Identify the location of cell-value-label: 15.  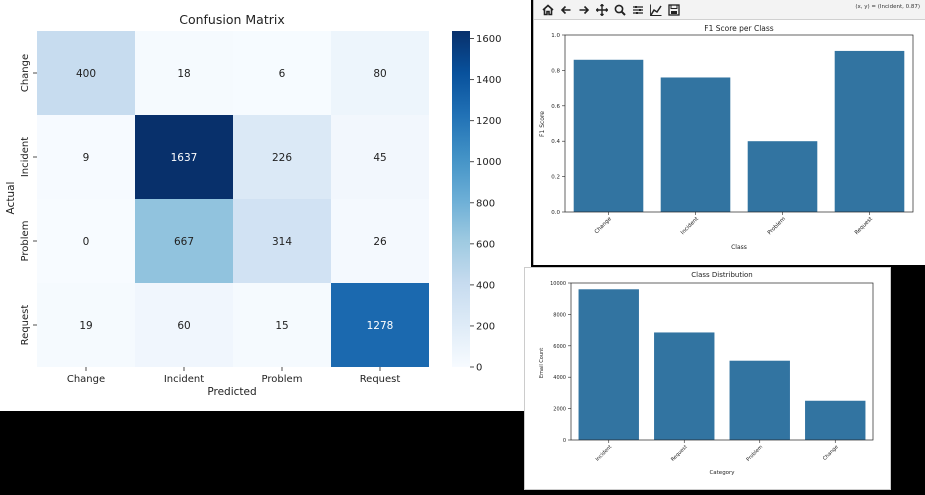
(281, 326).